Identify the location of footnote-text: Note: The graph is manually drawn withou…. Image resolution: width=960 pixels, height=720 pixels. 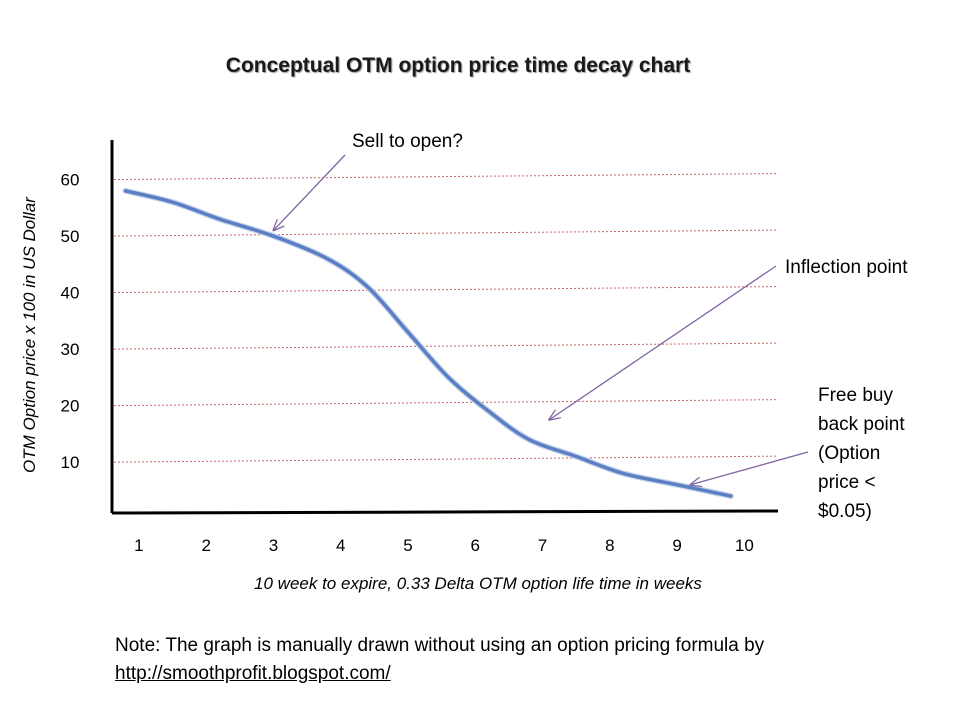
(440, 645).